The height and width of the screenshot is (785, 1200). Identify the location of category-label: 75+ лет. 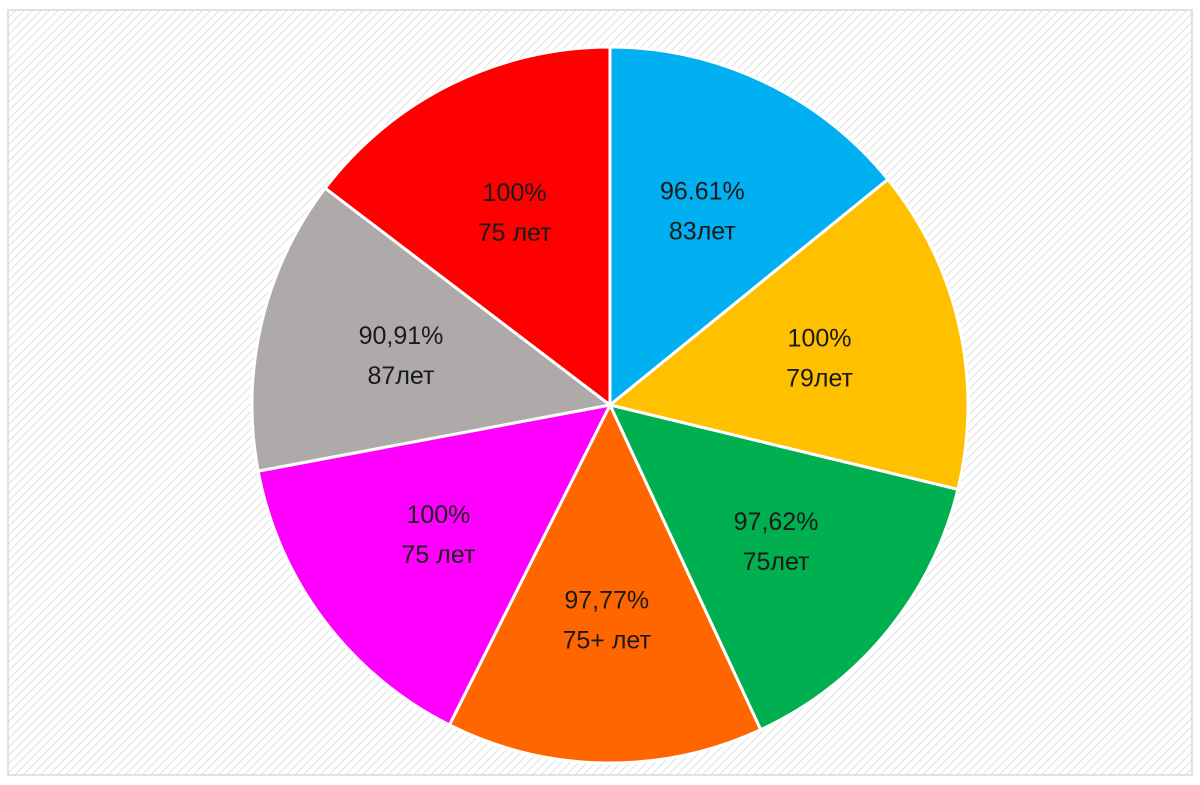
(606, 640).